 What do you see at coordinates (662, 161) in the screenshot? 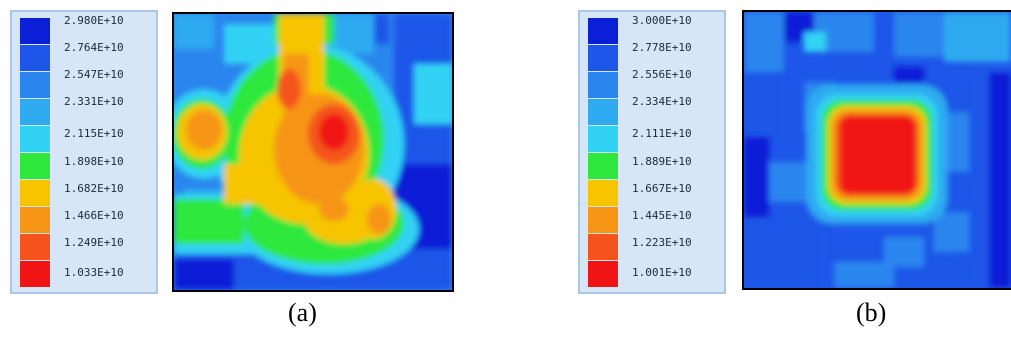
I see `legend-b-tick: 1.889E+10` at bounding box center [662, 161].